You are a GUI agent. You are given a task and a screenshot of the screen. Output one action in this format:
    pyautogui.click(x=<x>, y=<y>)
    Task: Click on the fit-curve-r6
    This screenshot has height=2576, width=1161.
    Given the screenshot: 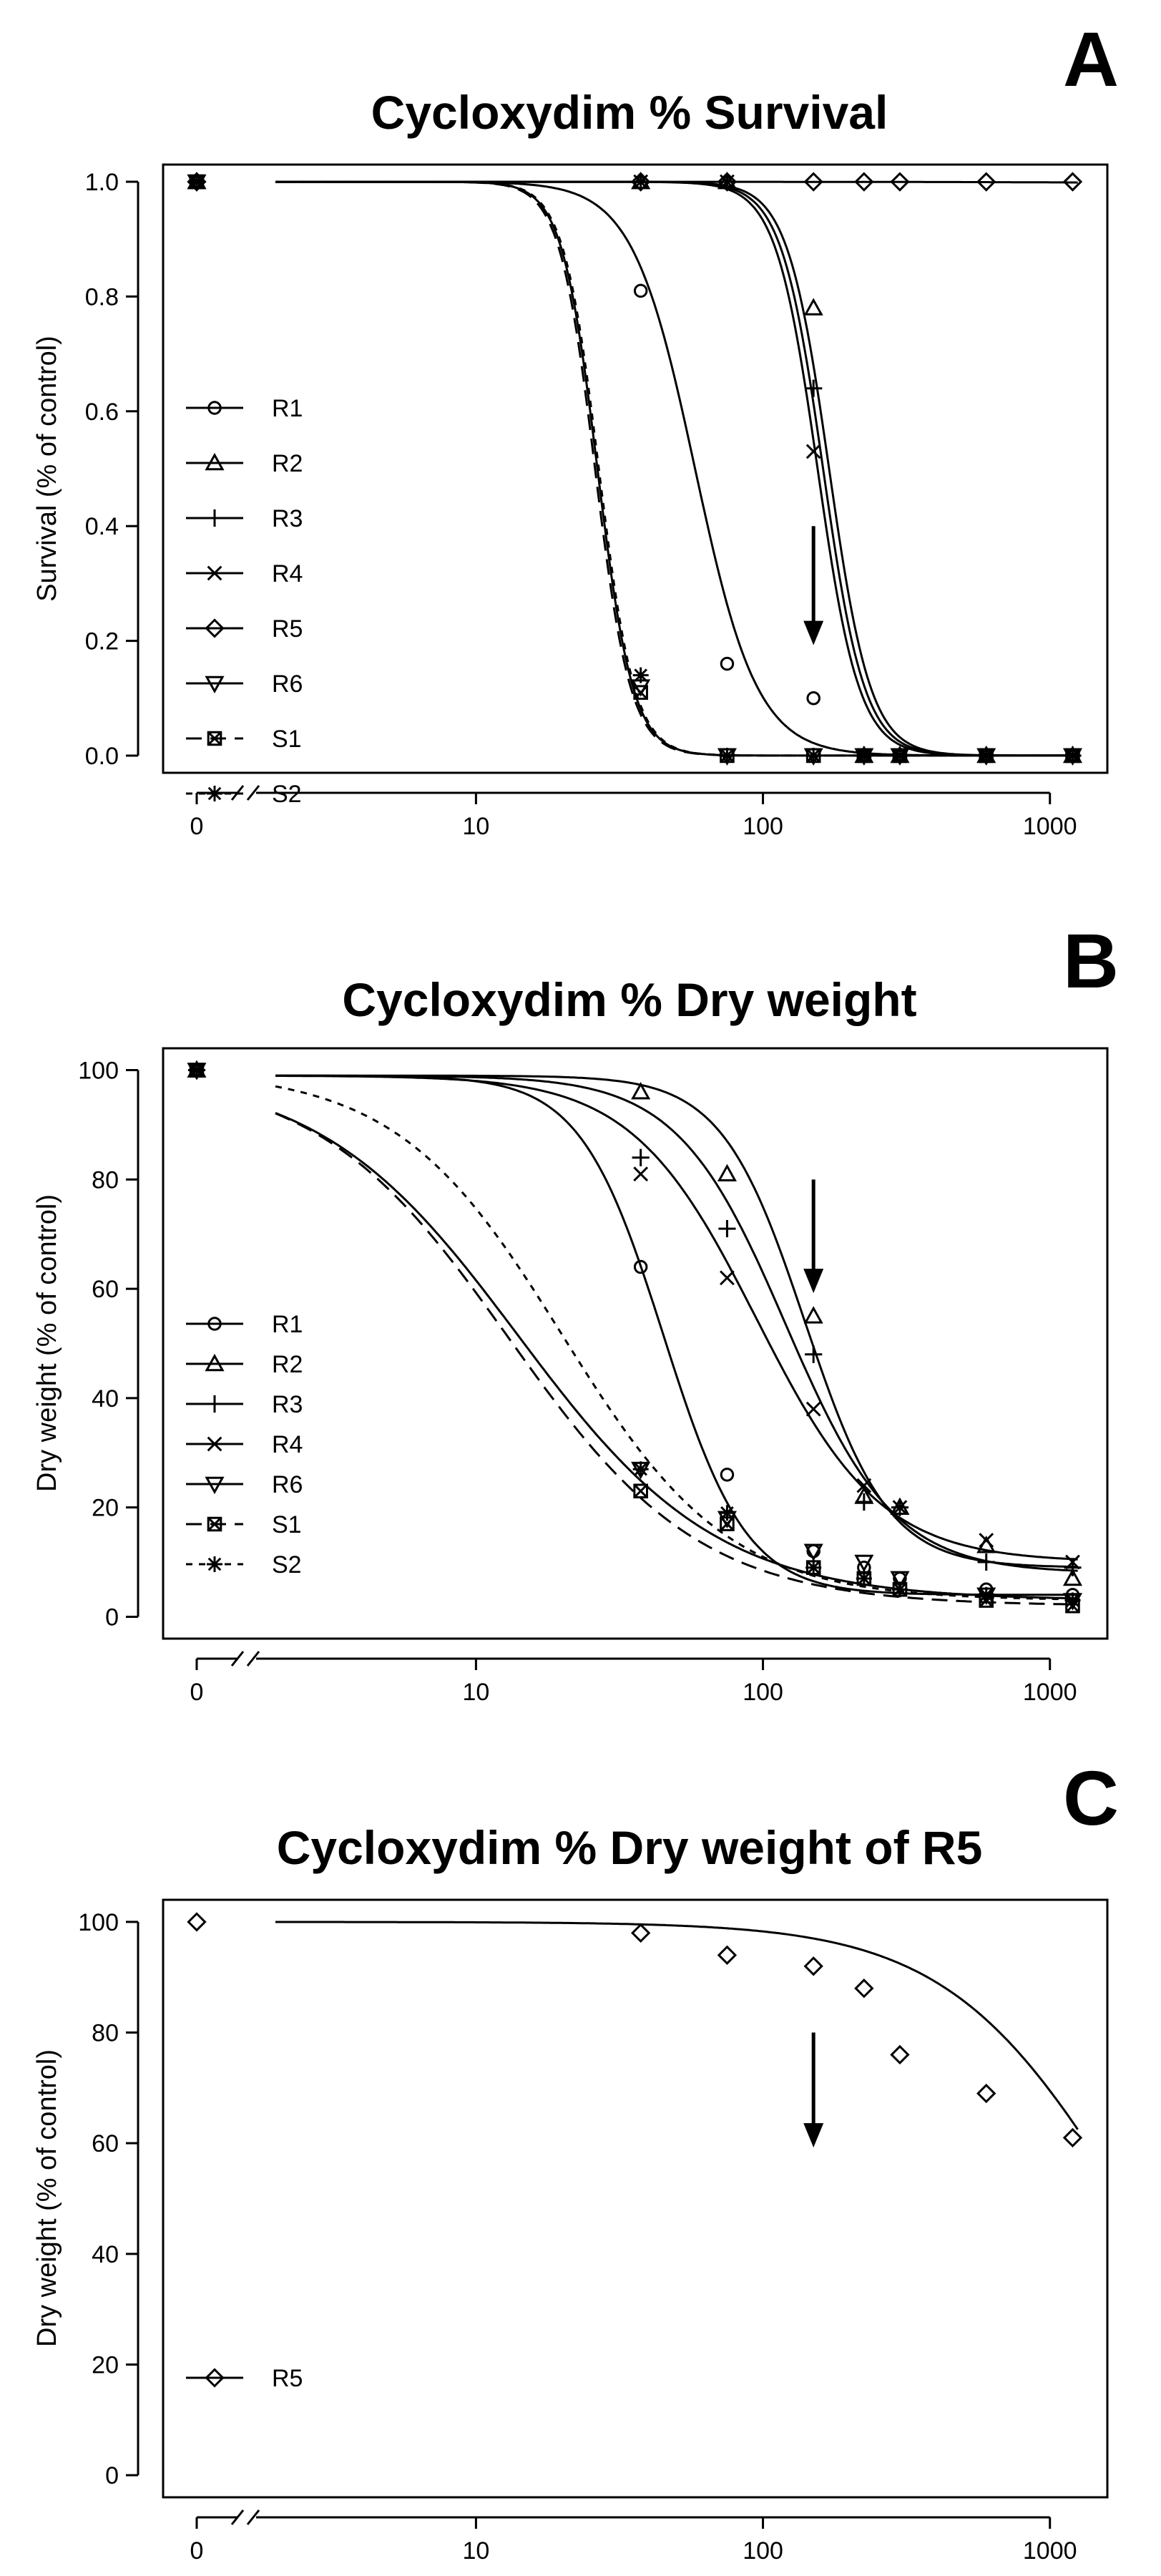 What is the action you would take?
    pyautogui.click(x=676, y=1356)
    